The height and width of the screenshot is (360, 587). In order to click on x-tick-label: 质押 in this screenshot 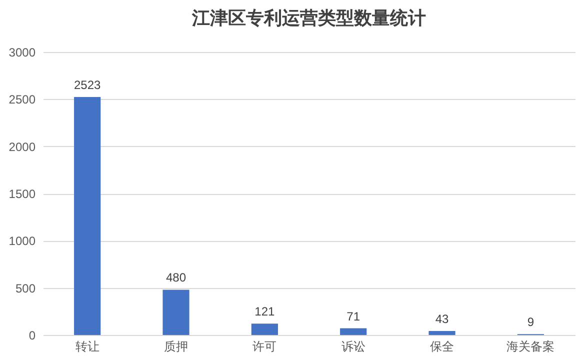, I will do `click(176, 347)`.